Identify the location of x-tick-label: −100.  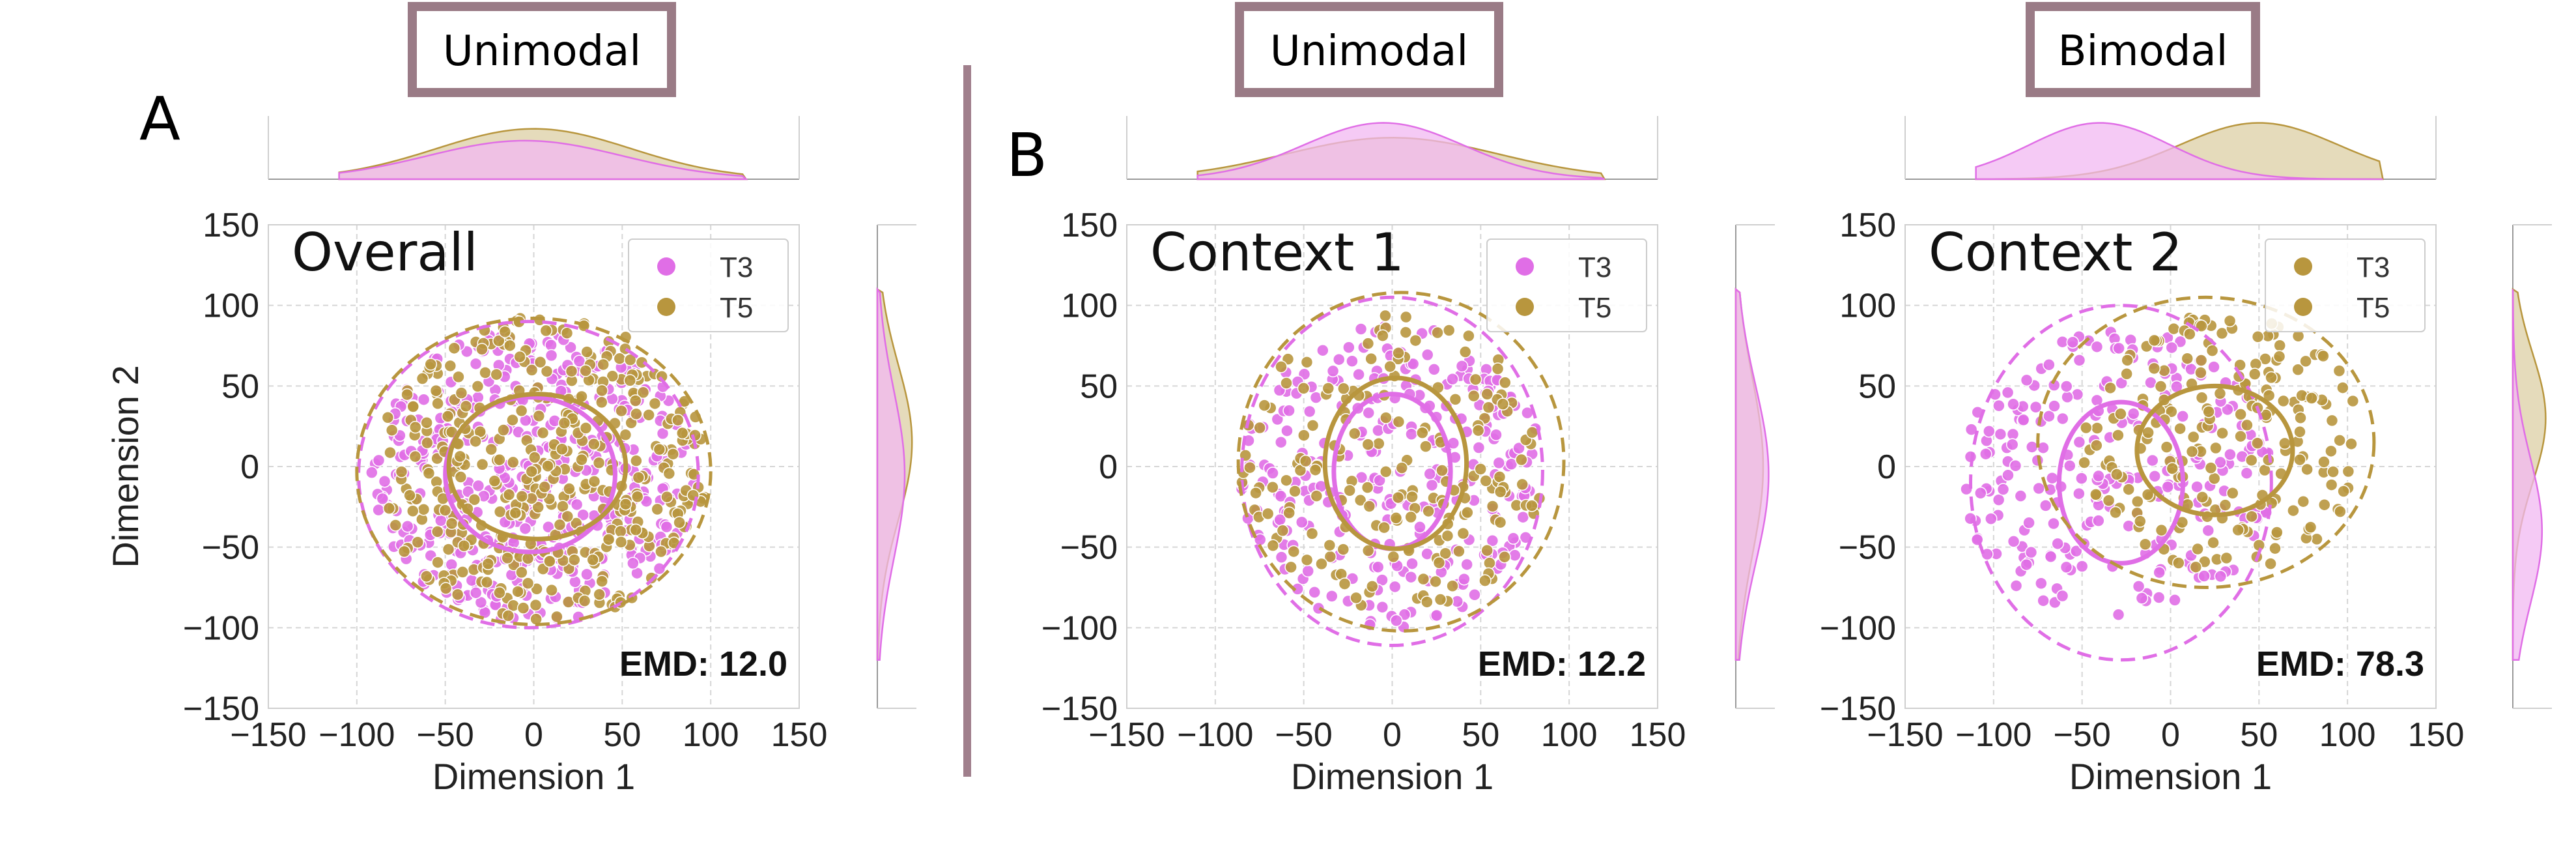
(1993, 735).